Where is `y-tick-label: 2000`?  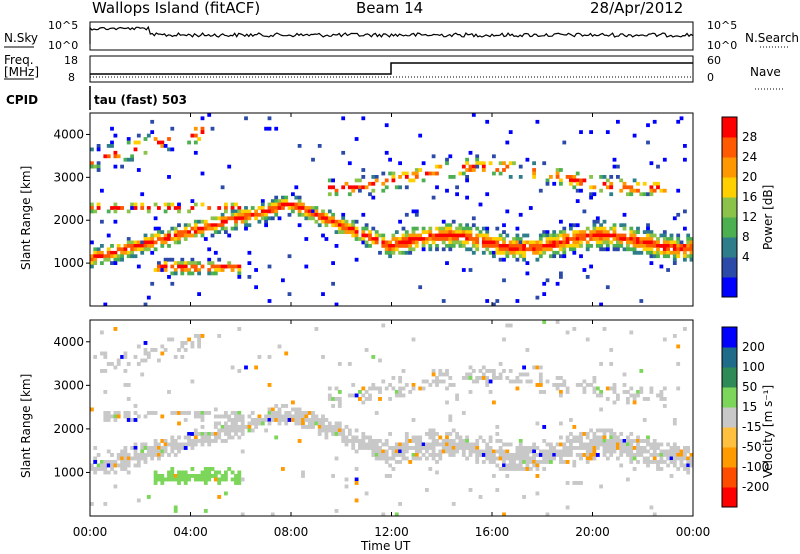
y-tick-label: 2000 is located at coordinates (68, 220).